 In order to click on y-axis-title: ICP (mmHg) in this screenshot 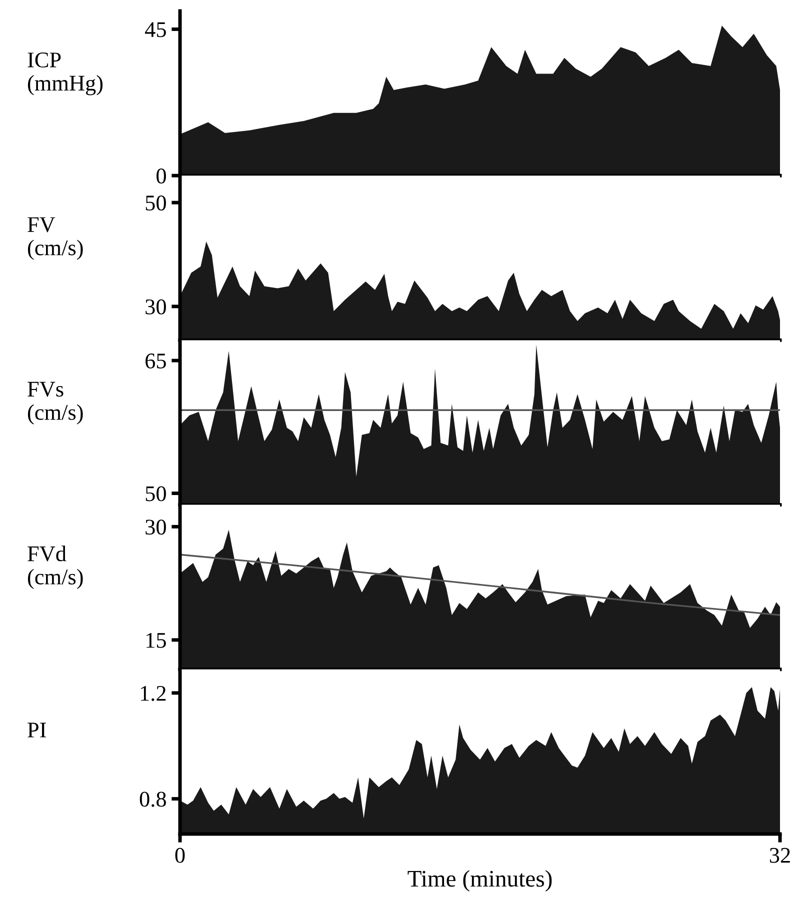, I will do `click(65, 74)`.